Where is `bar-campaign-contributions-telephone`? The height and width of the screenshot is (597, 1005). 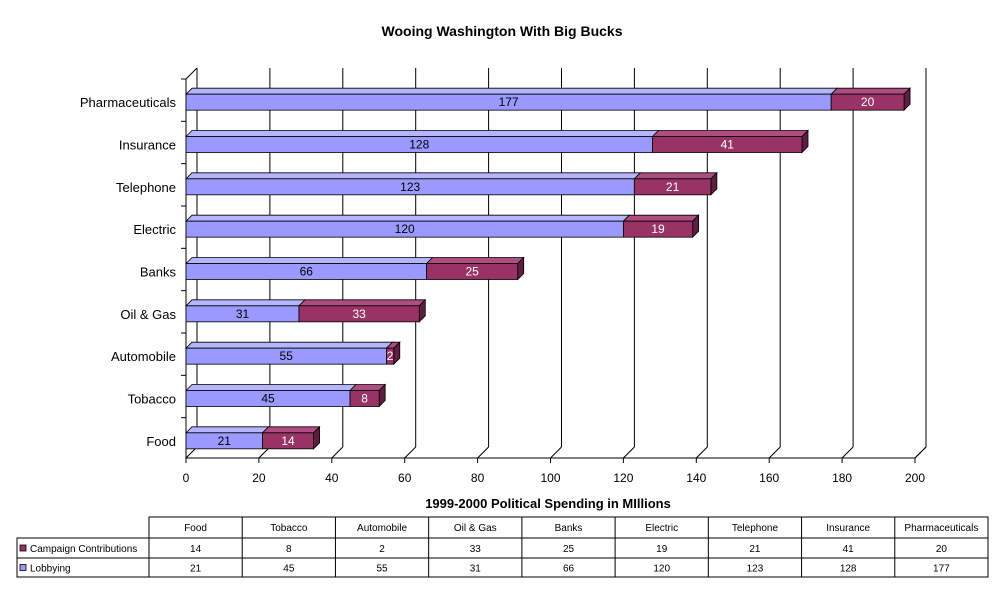
bar-campaign-contributions-telephone is located at coordinates (672, 187).